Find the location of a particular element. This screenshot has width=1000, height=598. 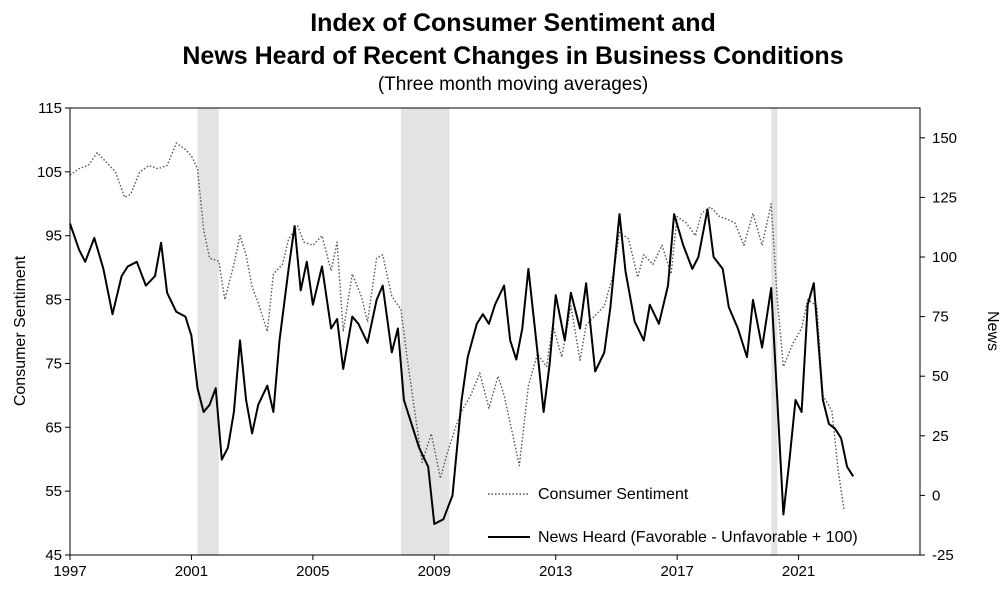

right-tick-label: -25 is located at coordinates (943, 555).